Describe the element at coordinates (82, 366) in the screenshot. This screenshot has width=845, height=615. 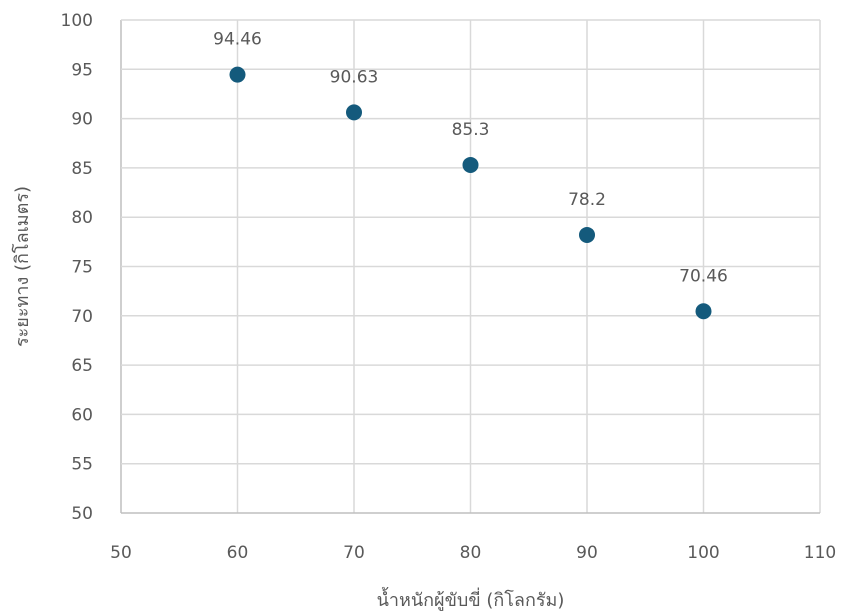
I see `y-tick-label: 65` at that location.